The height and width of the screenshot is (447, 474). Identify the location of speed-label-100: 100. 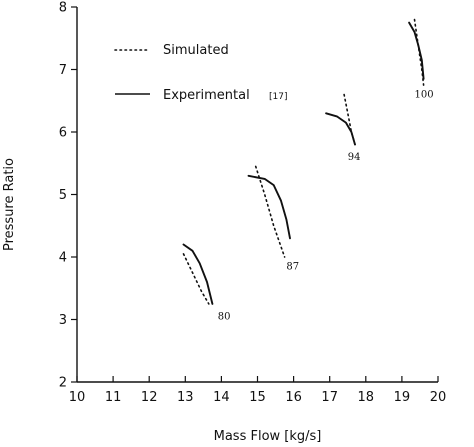
(424, 95).